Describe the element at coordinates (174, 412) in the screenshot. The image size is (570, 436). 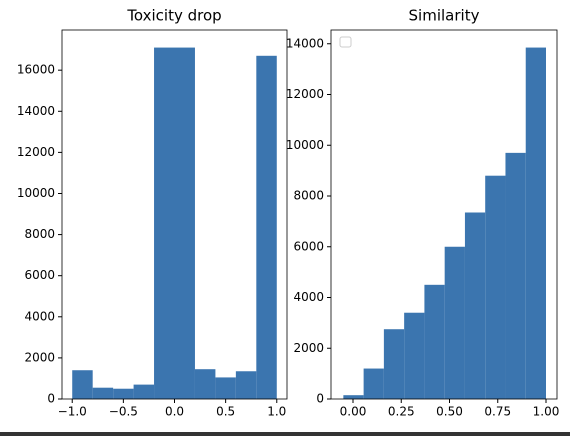
I see `x-tick-label: 0.0` at that location.